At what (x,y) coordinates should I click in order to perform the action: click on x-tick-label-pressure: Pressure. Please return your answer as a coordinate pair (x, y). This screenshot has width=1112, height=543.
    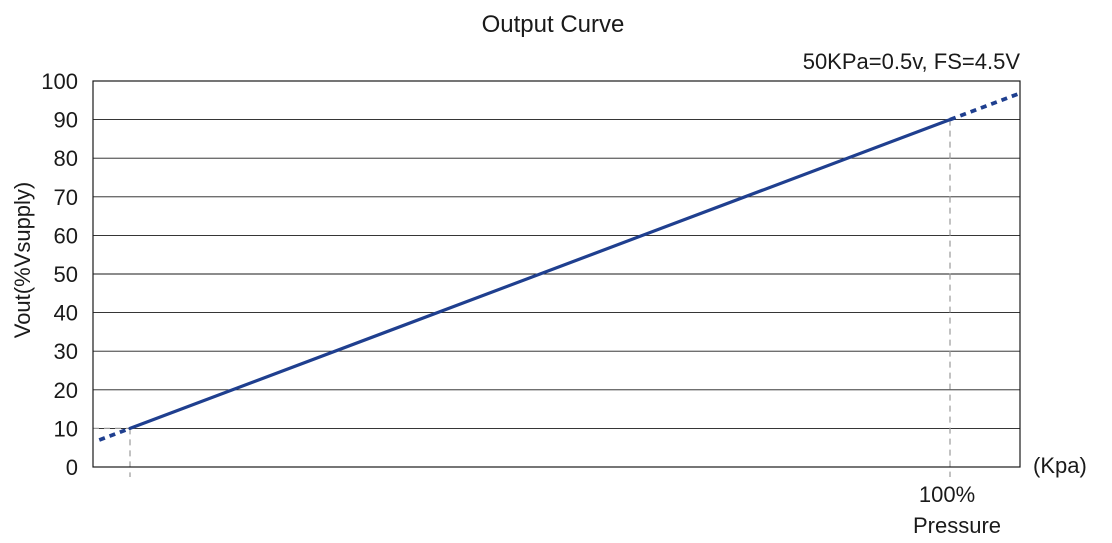
    Looking at the image, I should click on (957, 525).